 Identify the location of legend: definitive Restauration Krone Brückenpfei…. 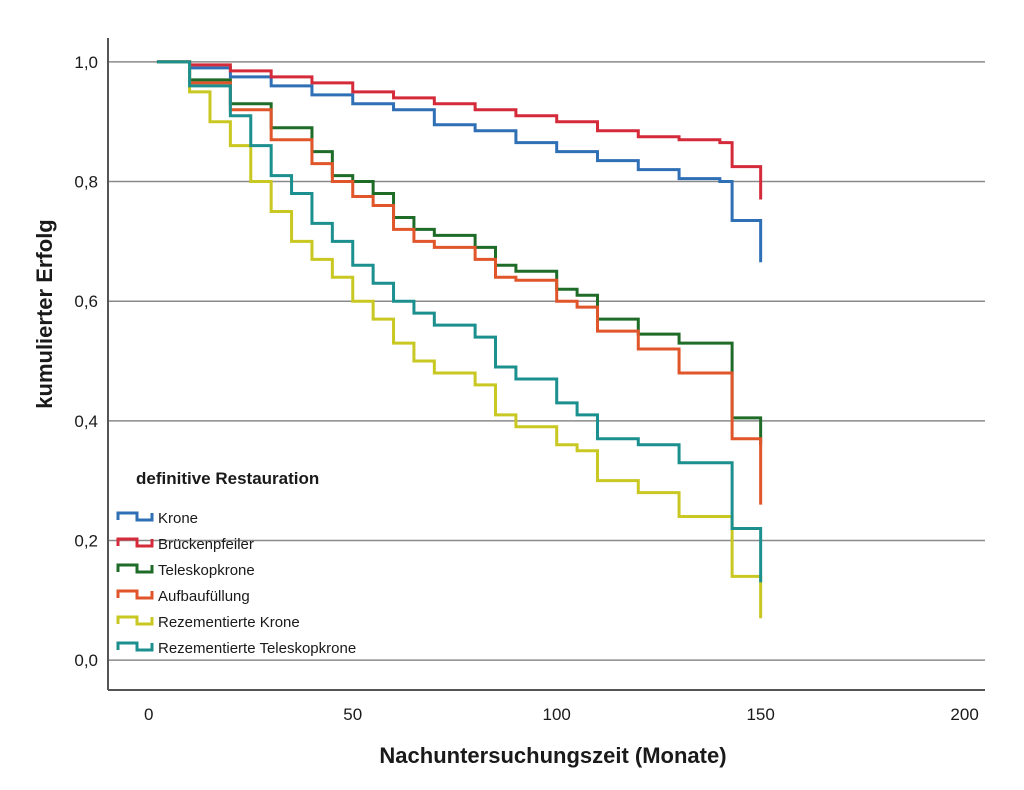
(236, 563).